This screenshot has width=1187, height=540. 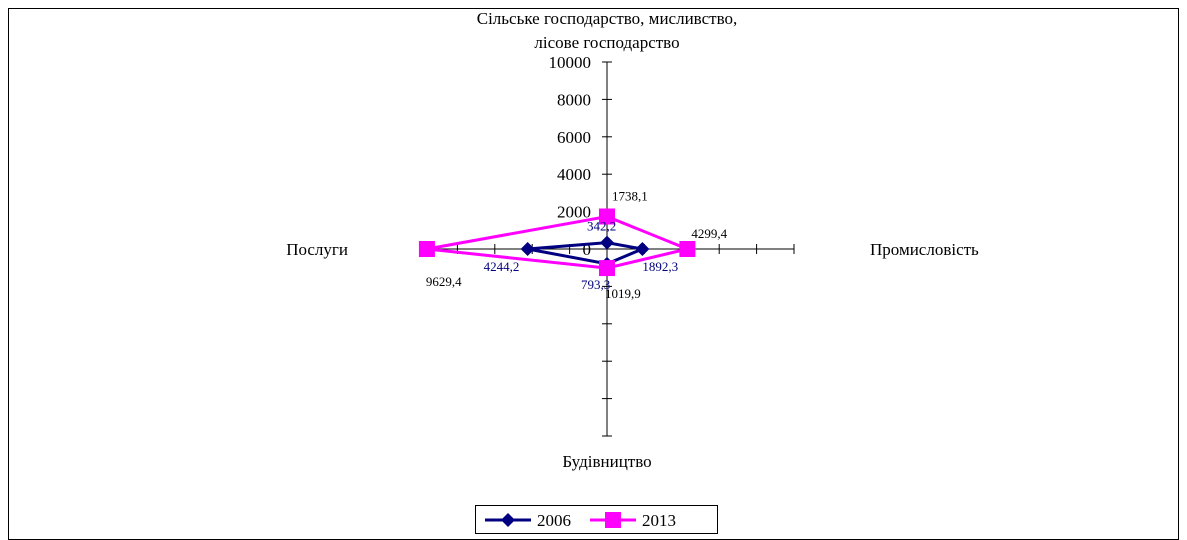 What do you see at coordinates (709, 233) in the screenshot?
I see `data-label-2013: 4299,4` at bounding box center [709, 233].